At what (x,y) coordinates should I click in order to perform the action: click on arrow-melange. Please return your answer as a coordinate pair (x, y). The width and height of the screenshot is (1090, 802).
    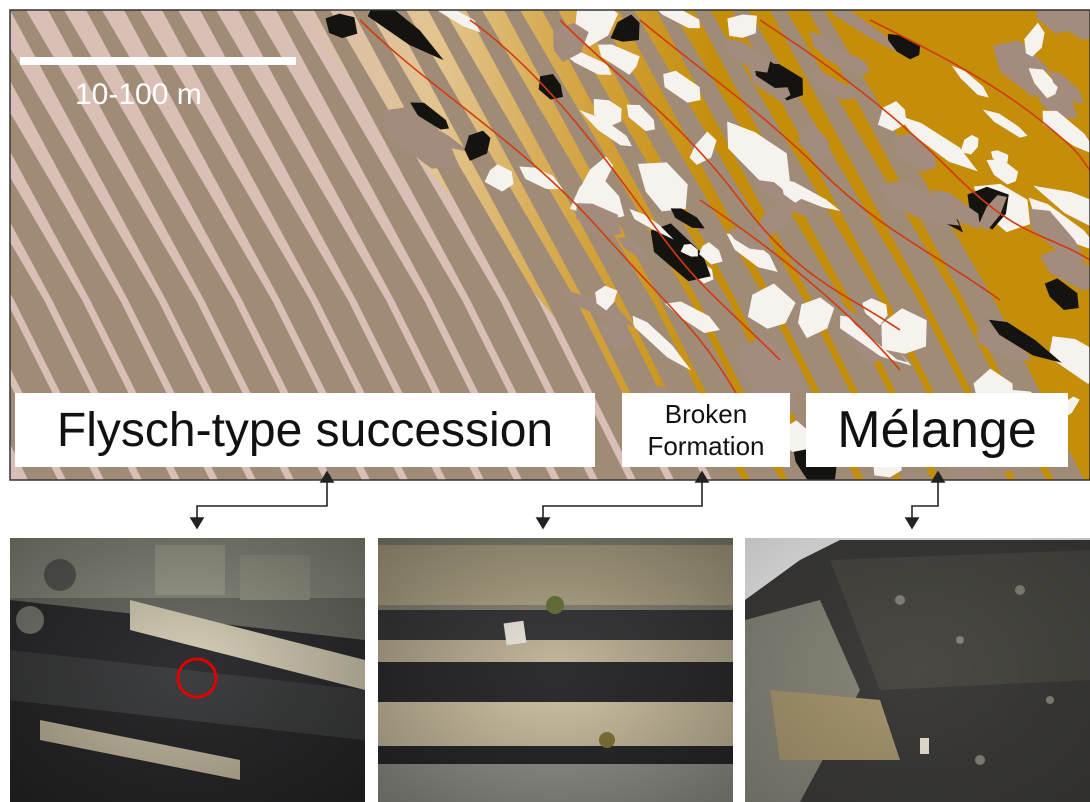
    Looking at the image, I should click on (925, 500).